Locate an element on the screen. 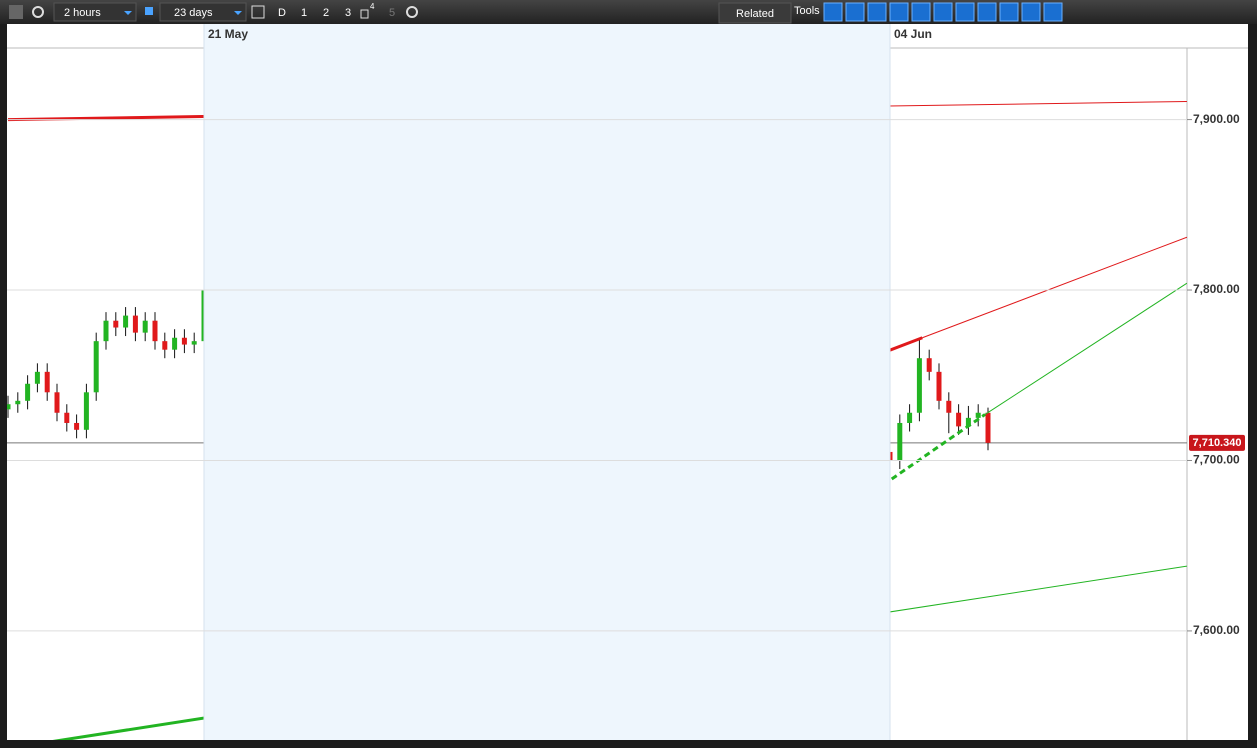 This screenshot has width=1257, height=748. y-tick-label: 7,600.00 is located at coordinates (1216, 630).